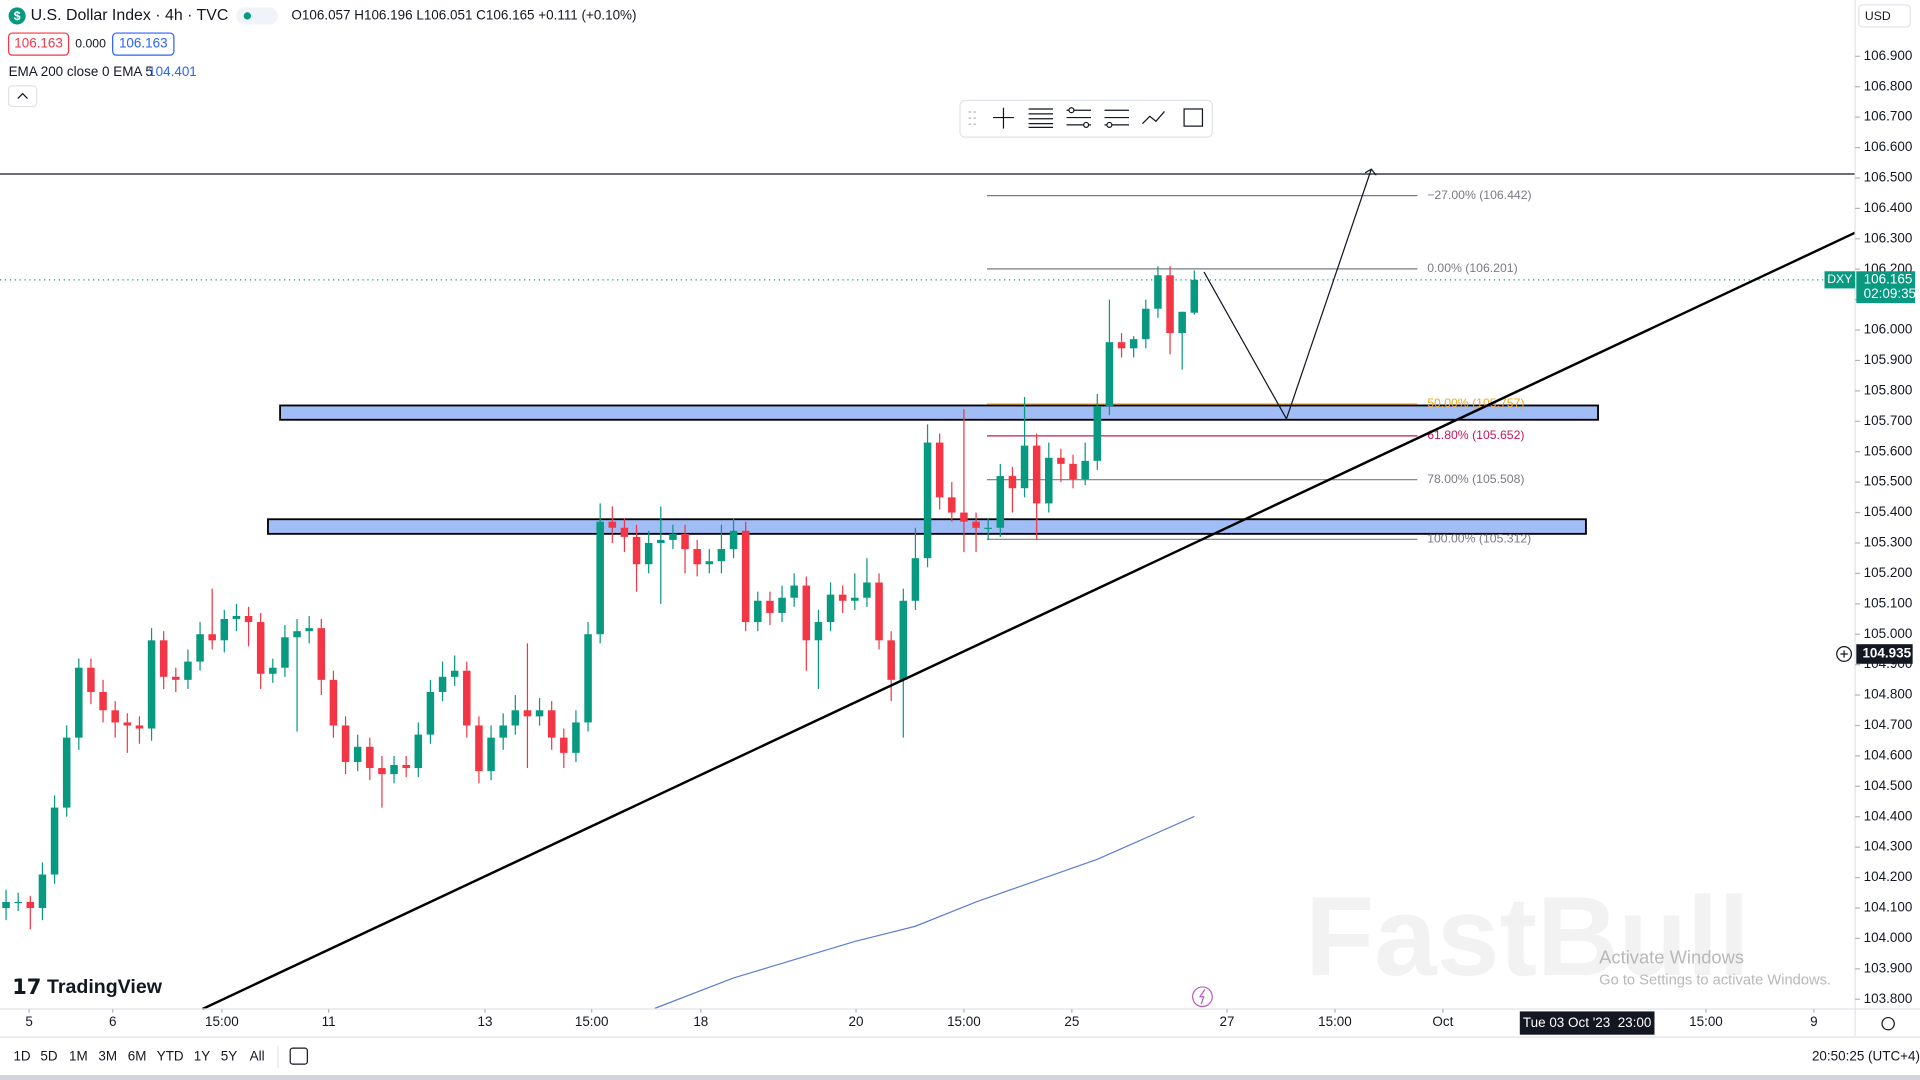 The width and height of the screenshot is (1920, 1080). What do you see at coordinates (1866, 1055) in the screenshot?
I see `clock: 20:50:25 (UTC+4)` at bounding box center [1866, 1055].